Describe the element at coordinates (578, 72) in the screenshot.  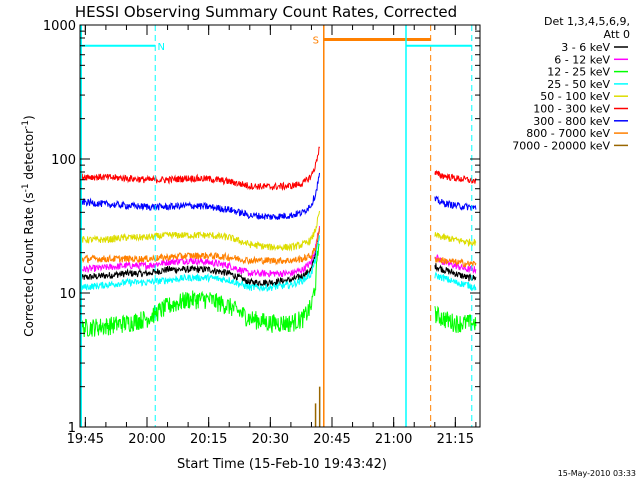
I see `legend-label: 12 - 25 keV` at that location.